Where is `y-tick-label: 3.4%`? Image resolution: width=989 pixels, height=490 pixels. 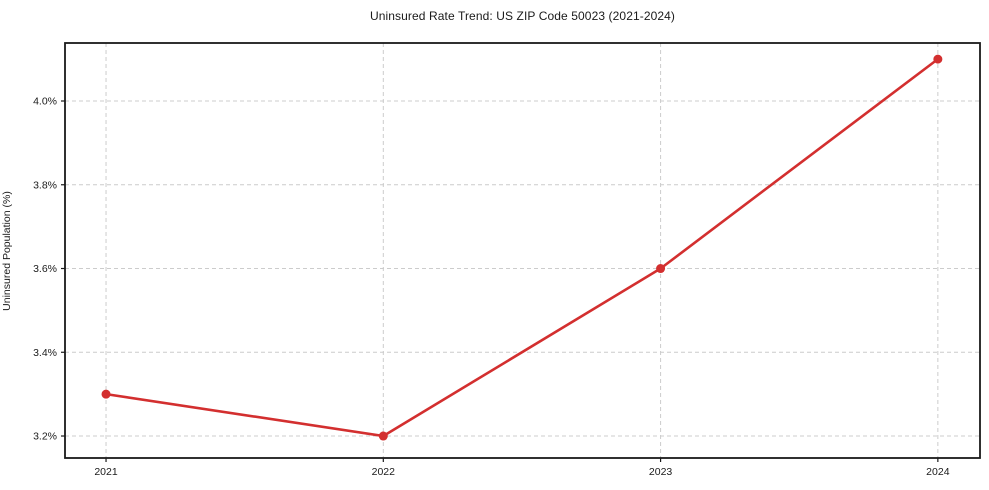
y-tick-label: 3.4% is located at coordinates (45, 353).